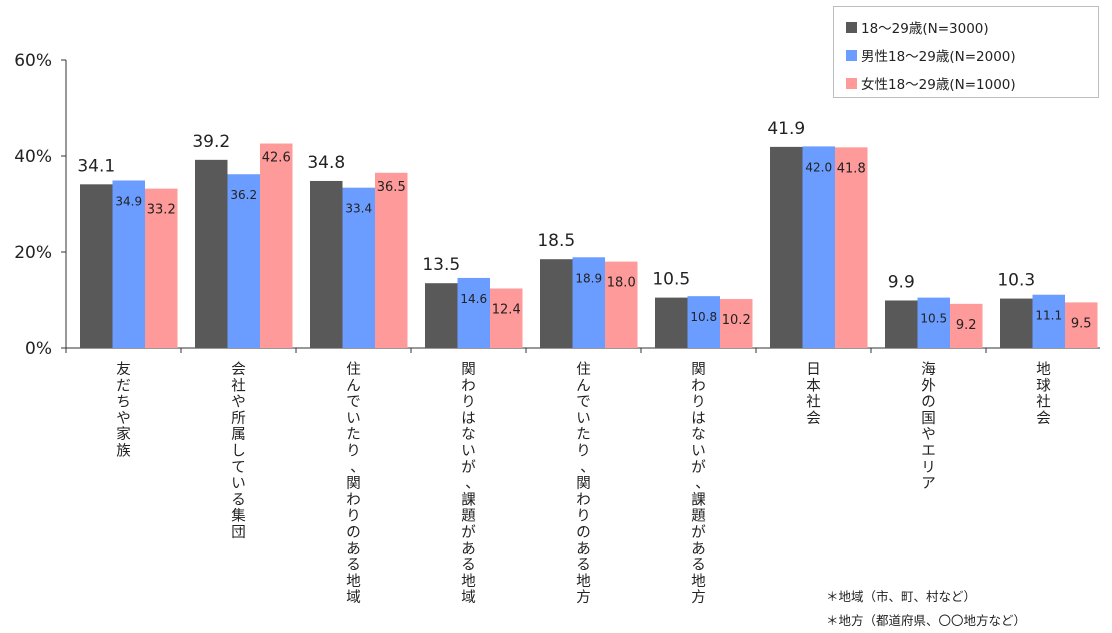 This screenshot has width=1112, height=633. What do you see at coordinates (818, 167) in the screenshot?
I see `data-label: 42.0` at bounding box center [818, 167].